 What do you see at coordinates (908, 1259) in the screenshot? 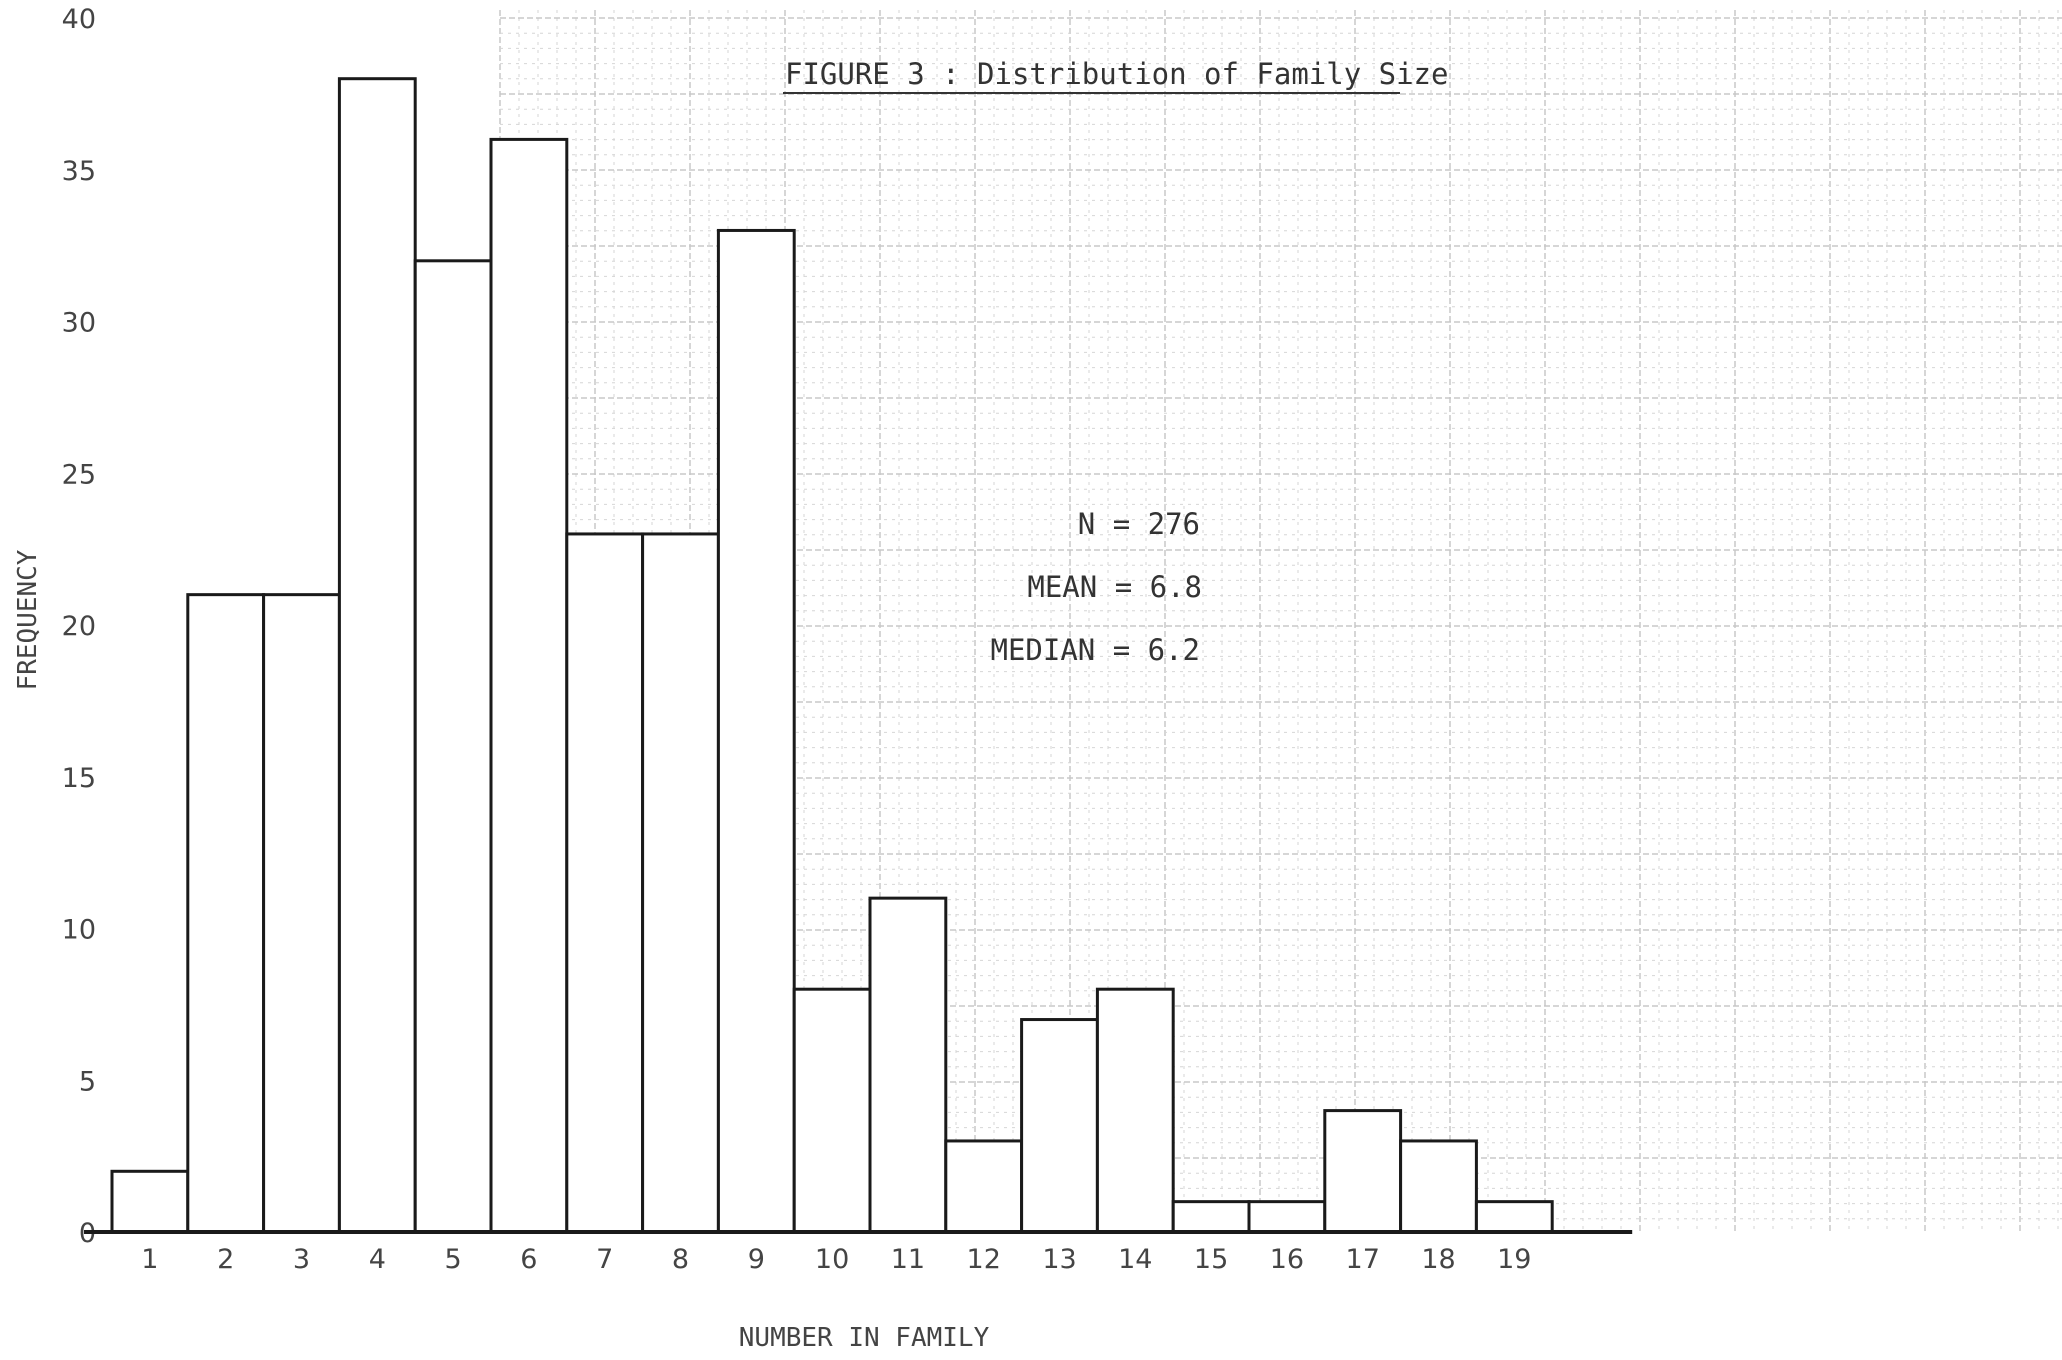
I see `x-tick-label: 11` at bounding box center [908, 1259].